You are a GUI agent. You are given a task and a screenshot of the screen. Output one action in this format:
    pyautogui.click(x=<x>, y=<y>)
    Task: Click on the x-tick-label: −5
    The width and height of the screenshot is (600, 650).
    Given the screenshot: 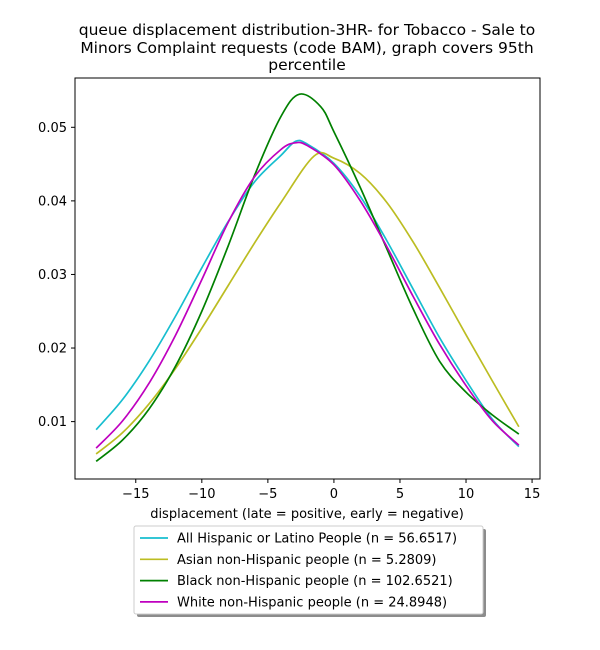 What is the action you would take?
    pyautogui.click(x=267, y=494)
    